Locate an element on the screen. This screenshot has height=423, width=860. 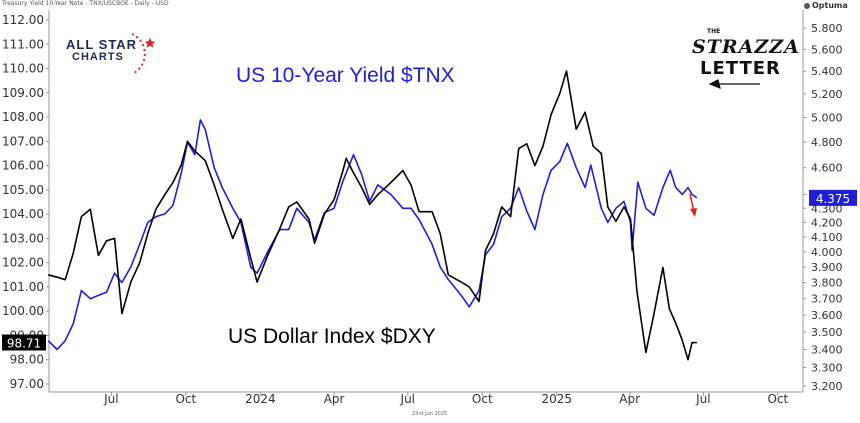
star-arc-icon is located at coordinates (143, 54).